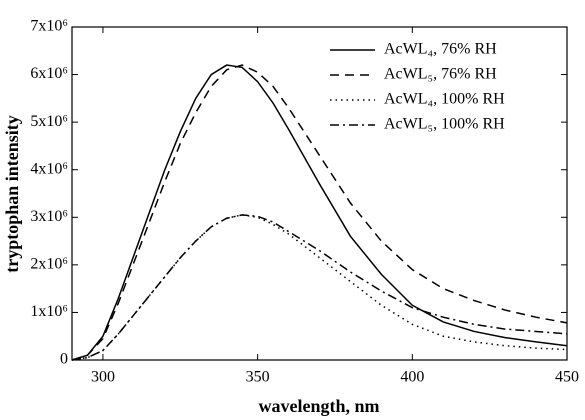 This screenshot has width=585, height=420. I want to click on y-tick-label: 7x10⁶, so click(49, 26).